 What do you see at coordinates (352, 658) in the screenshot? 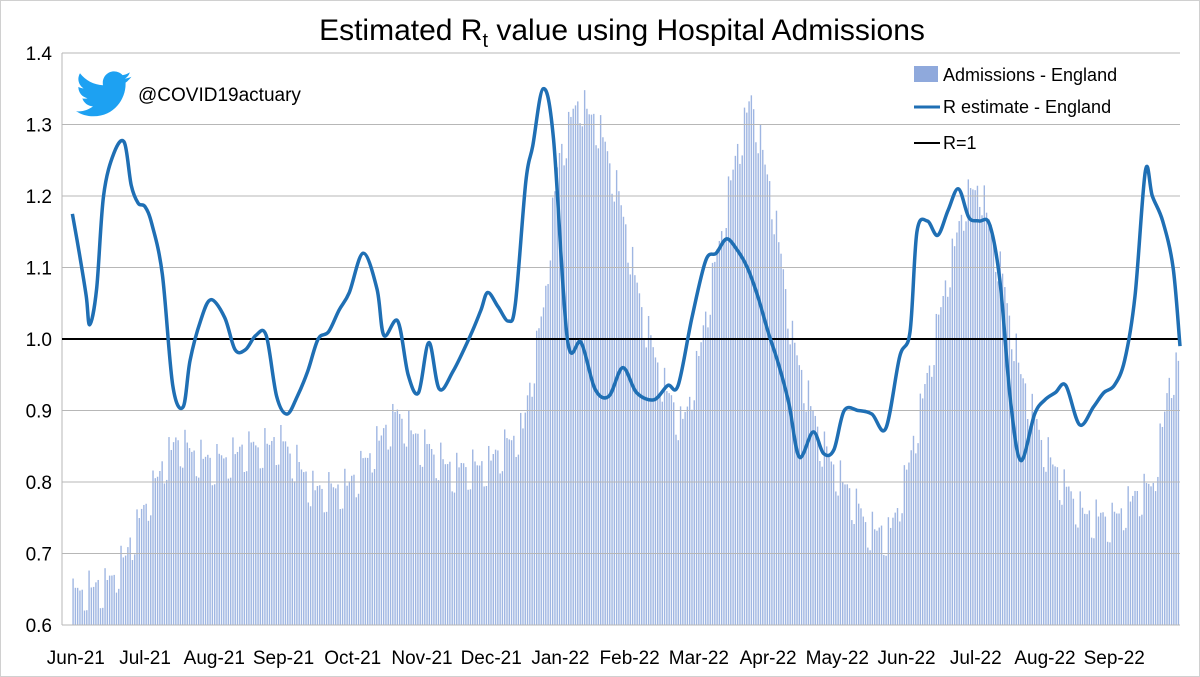
I see `x-tick-label: Oct-21` at bounding box center [352, 658].